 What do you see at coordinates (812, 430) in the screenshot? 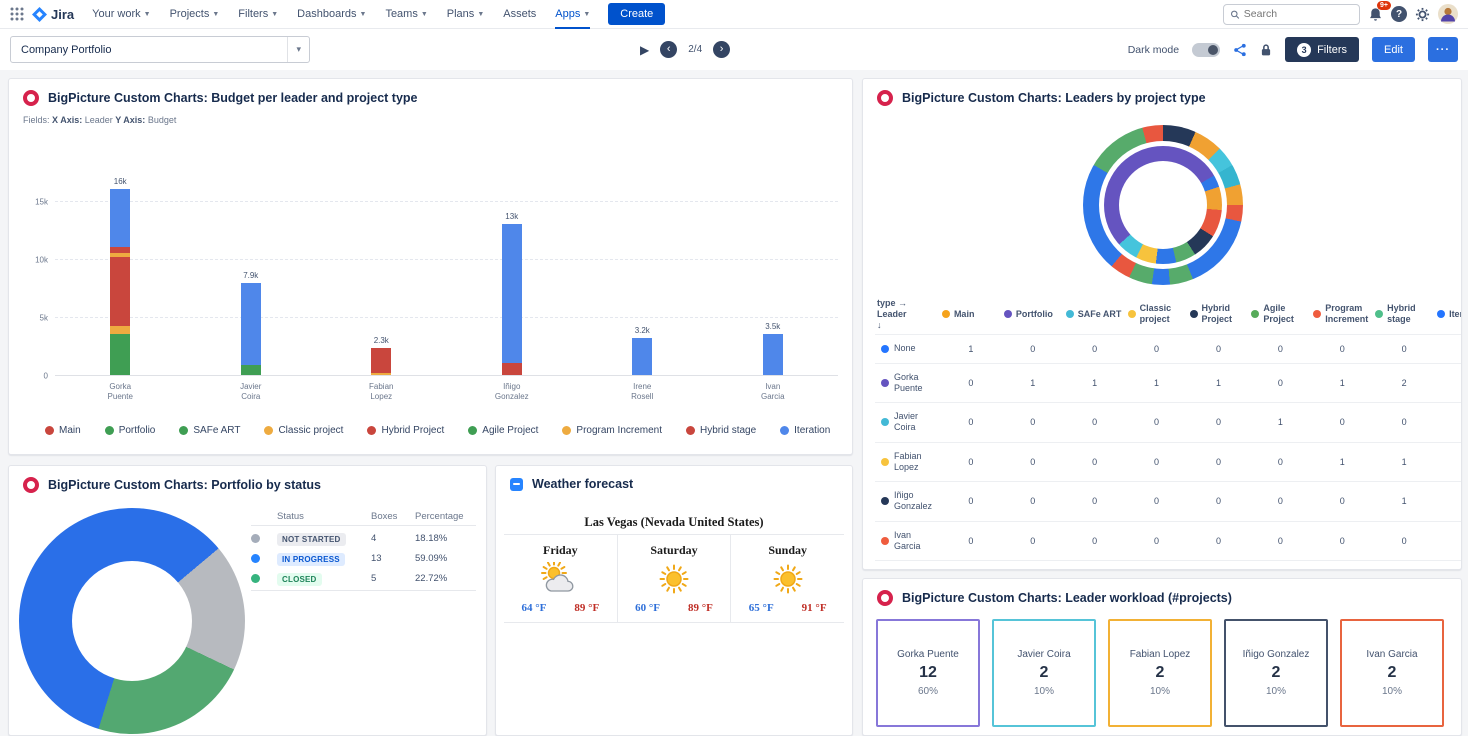
I see `legend-label: Iteration` at bounding box center [812, 430].